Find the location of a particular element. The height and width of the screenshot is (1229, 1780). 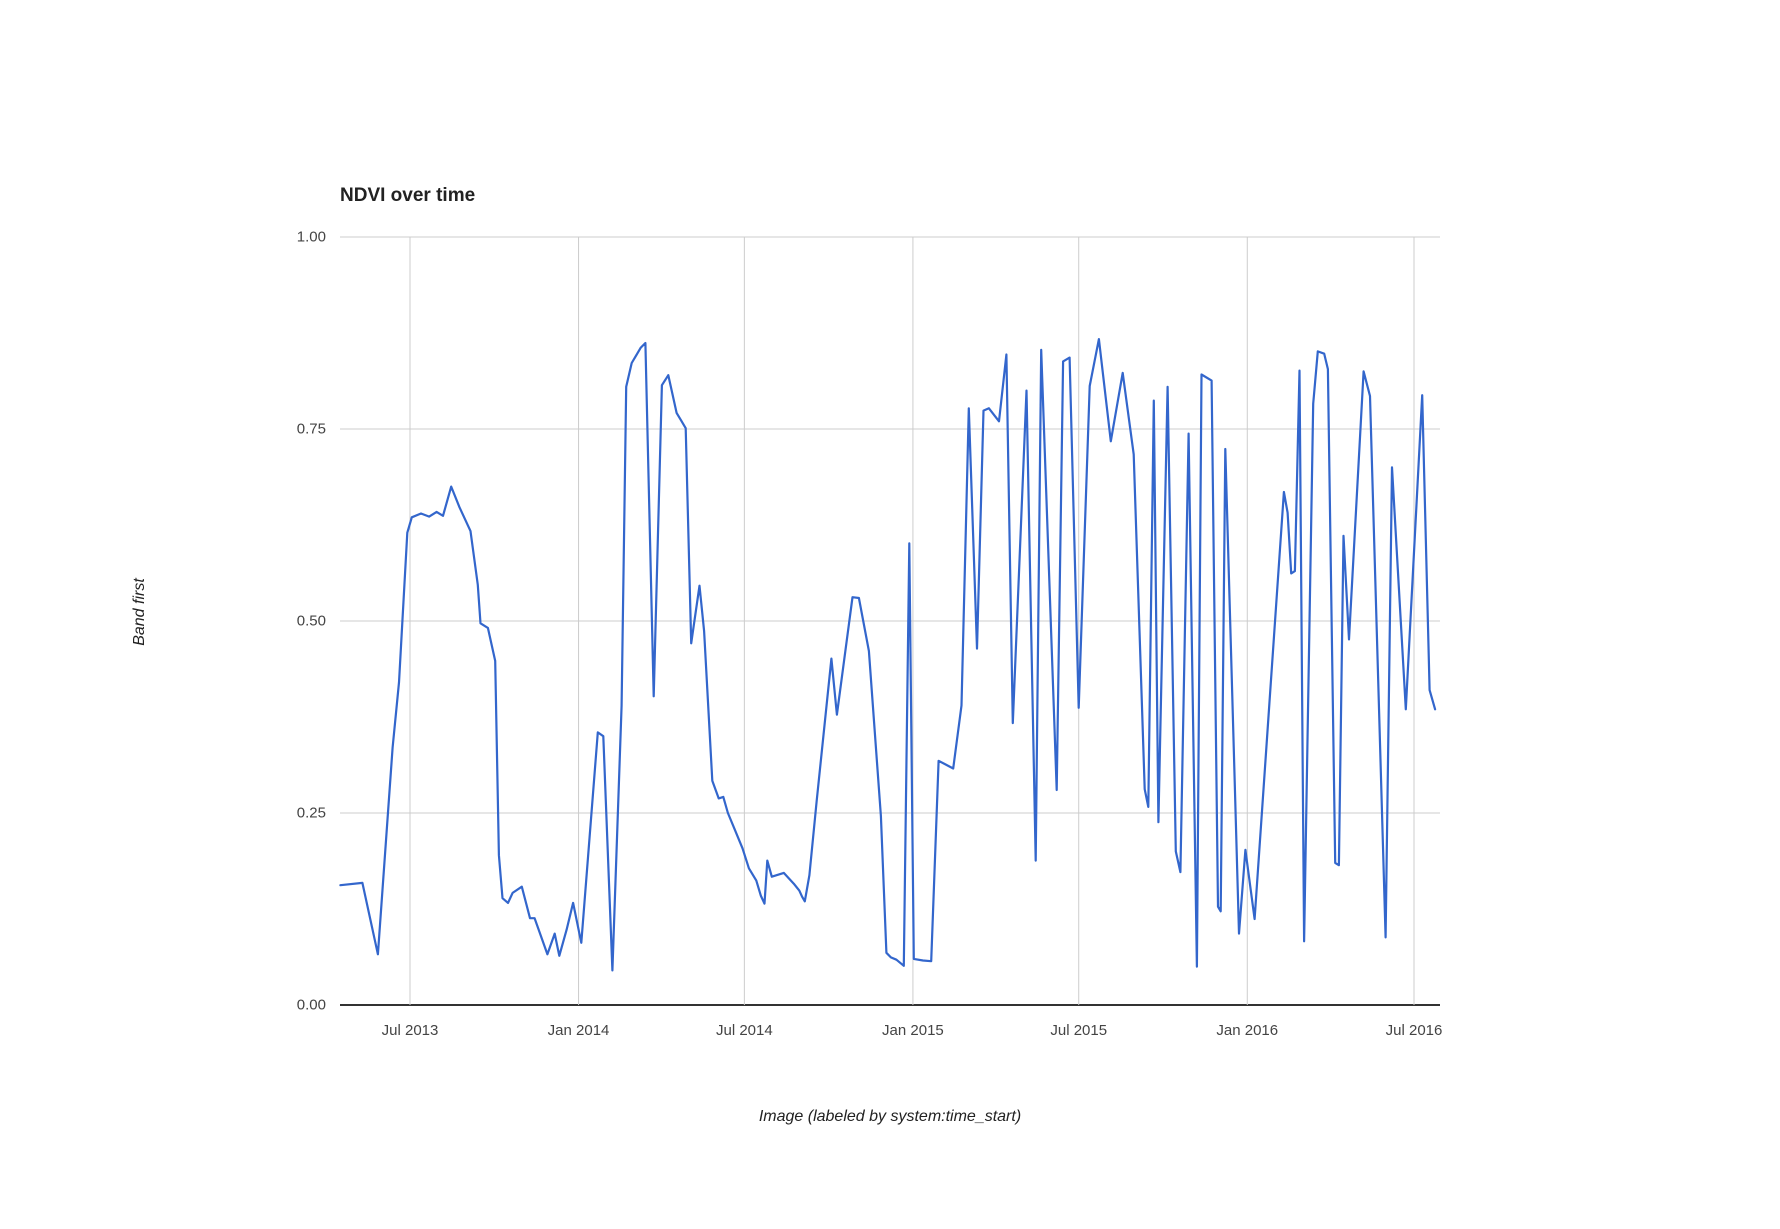

x-axis-title: Image (labeled by system:time_start) is located at coordinates (890, 1116).